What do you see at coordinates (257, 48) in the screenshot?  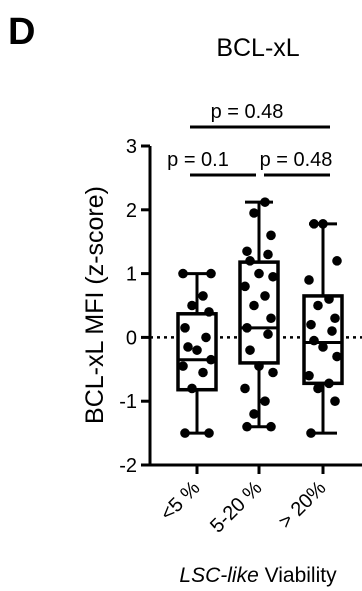 I see `chart-title: BCL-xL` at bounding box center [257, 48].